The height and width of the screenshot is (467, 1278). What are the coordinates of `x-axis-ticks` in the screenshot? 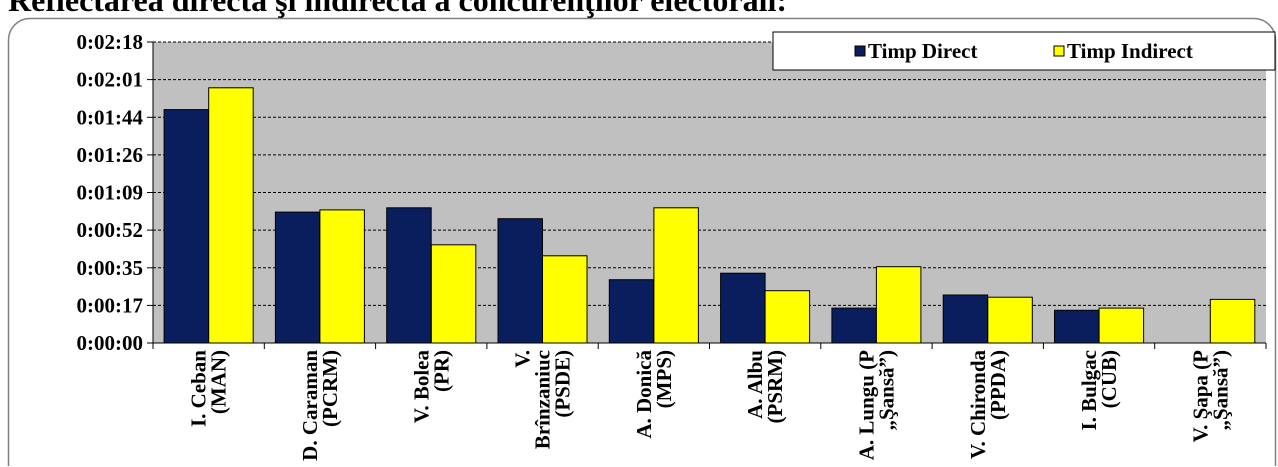 It's located at (709, 346).